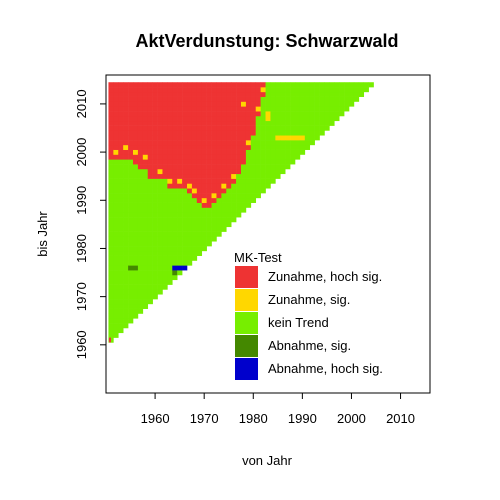 This screenshot has width=500, height=500. Describe the element at coordinates (351, 418) in the screenshot. I see `x-tick-label: 2000` at that location.